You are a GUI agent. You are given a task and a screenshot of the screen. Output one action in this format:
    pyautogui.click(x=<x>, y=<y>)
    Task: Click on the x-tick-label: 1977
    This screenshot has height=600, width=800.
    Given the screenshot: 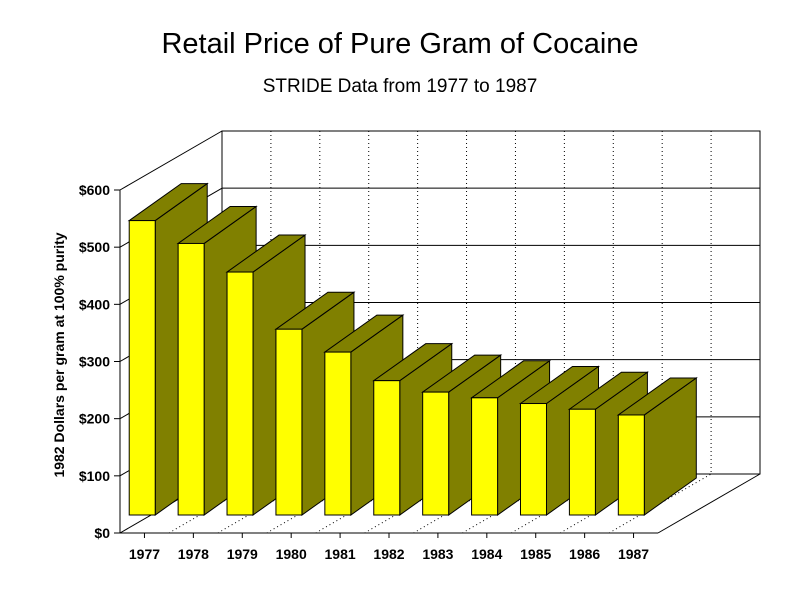 What is the action you would take?
    pyautogui.click(x=144, y=554)
    